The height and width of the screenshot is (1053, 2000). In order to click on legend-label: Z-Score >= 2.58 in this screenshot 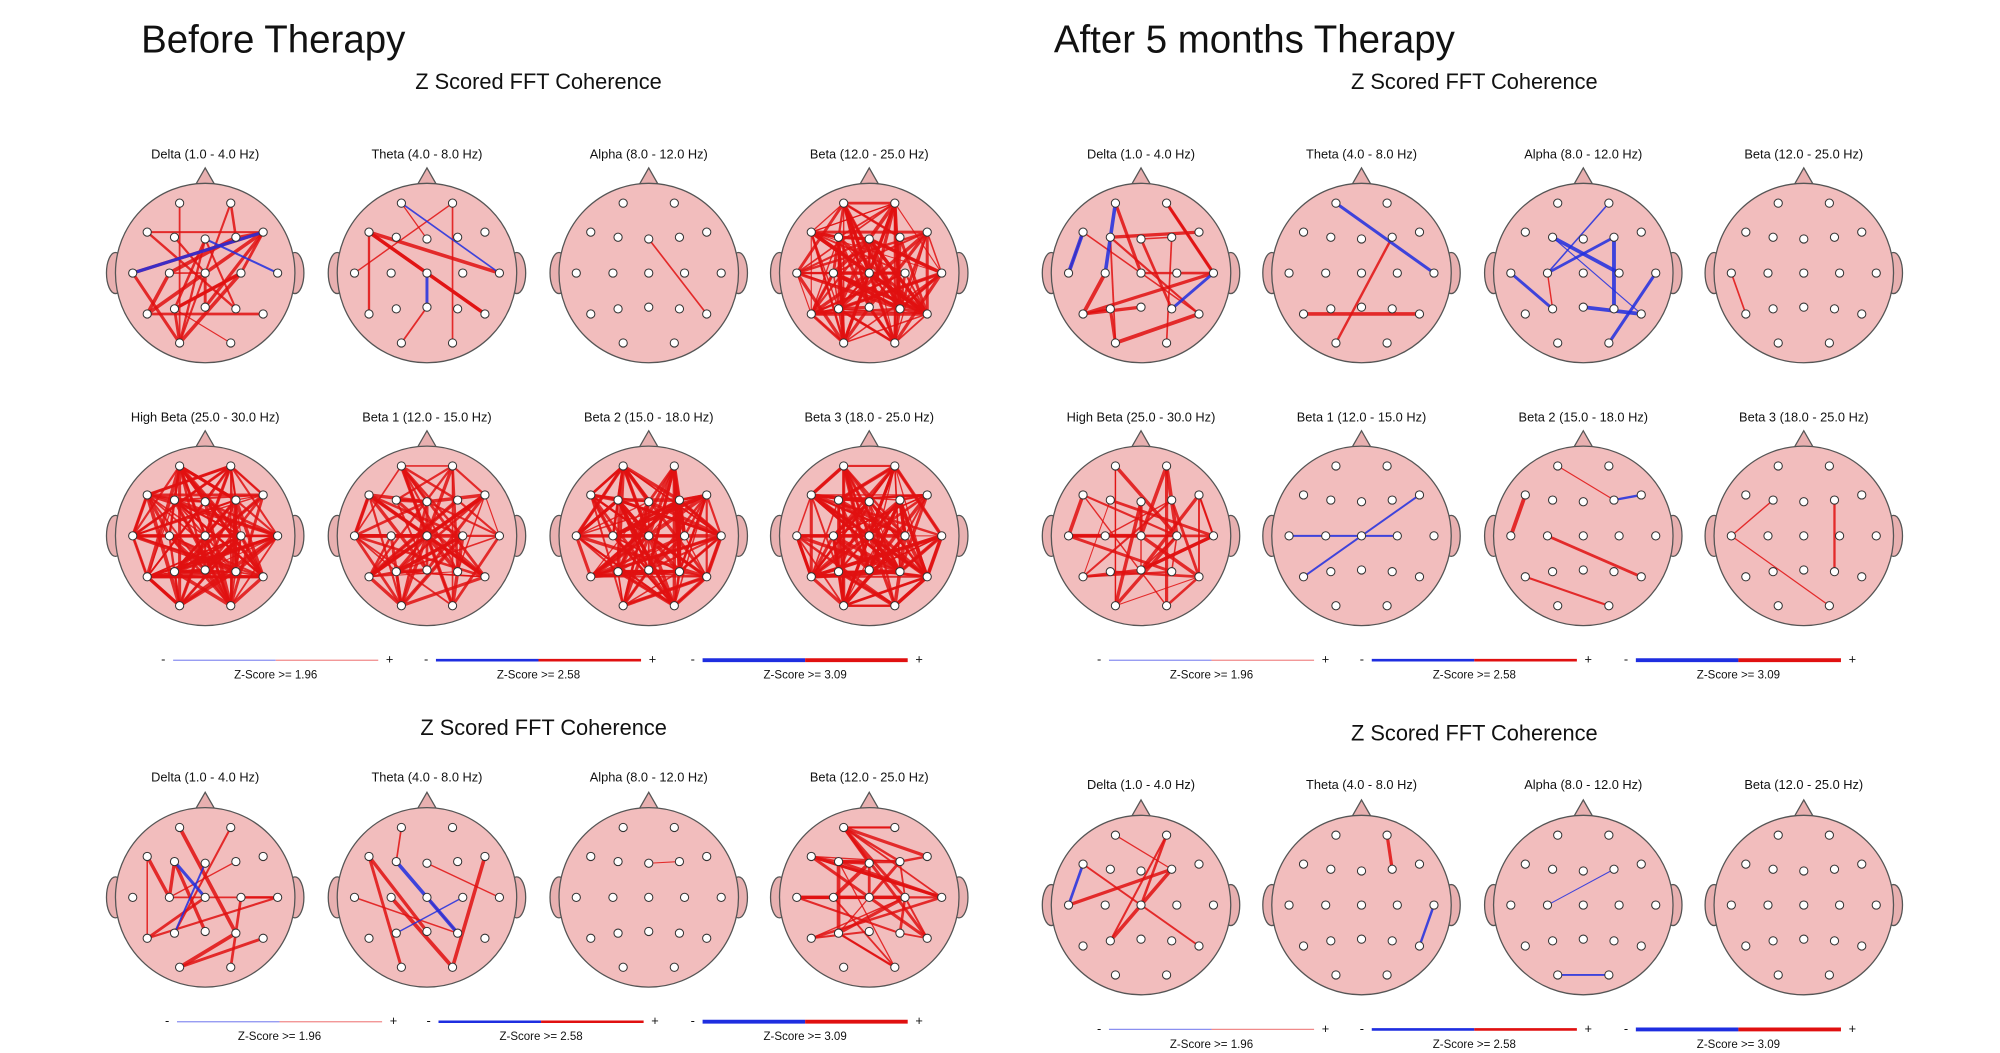, I will do `click(1474, 1045)`.